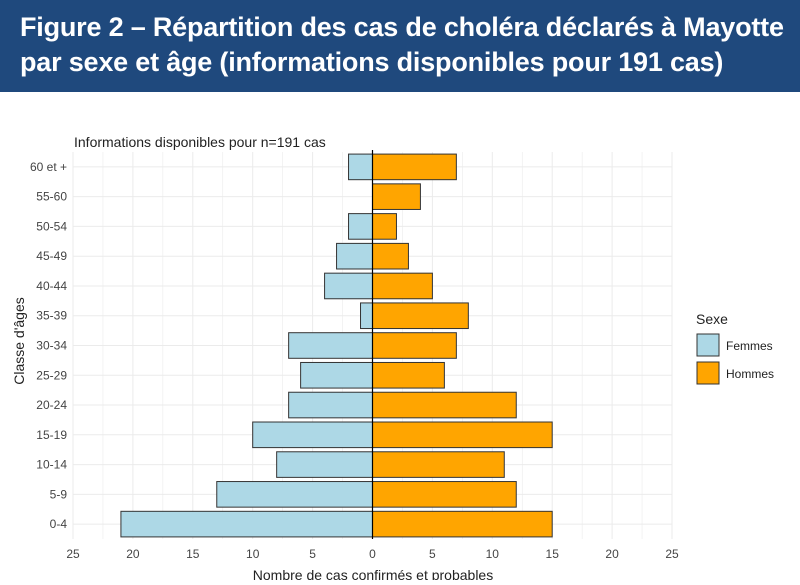 The height and width of the screenshot is (585, 800). What do you see at coordinates (51, 435) in the screenshot?
I see `y-tick-label: 15-19` at bounding box center [51, 435].